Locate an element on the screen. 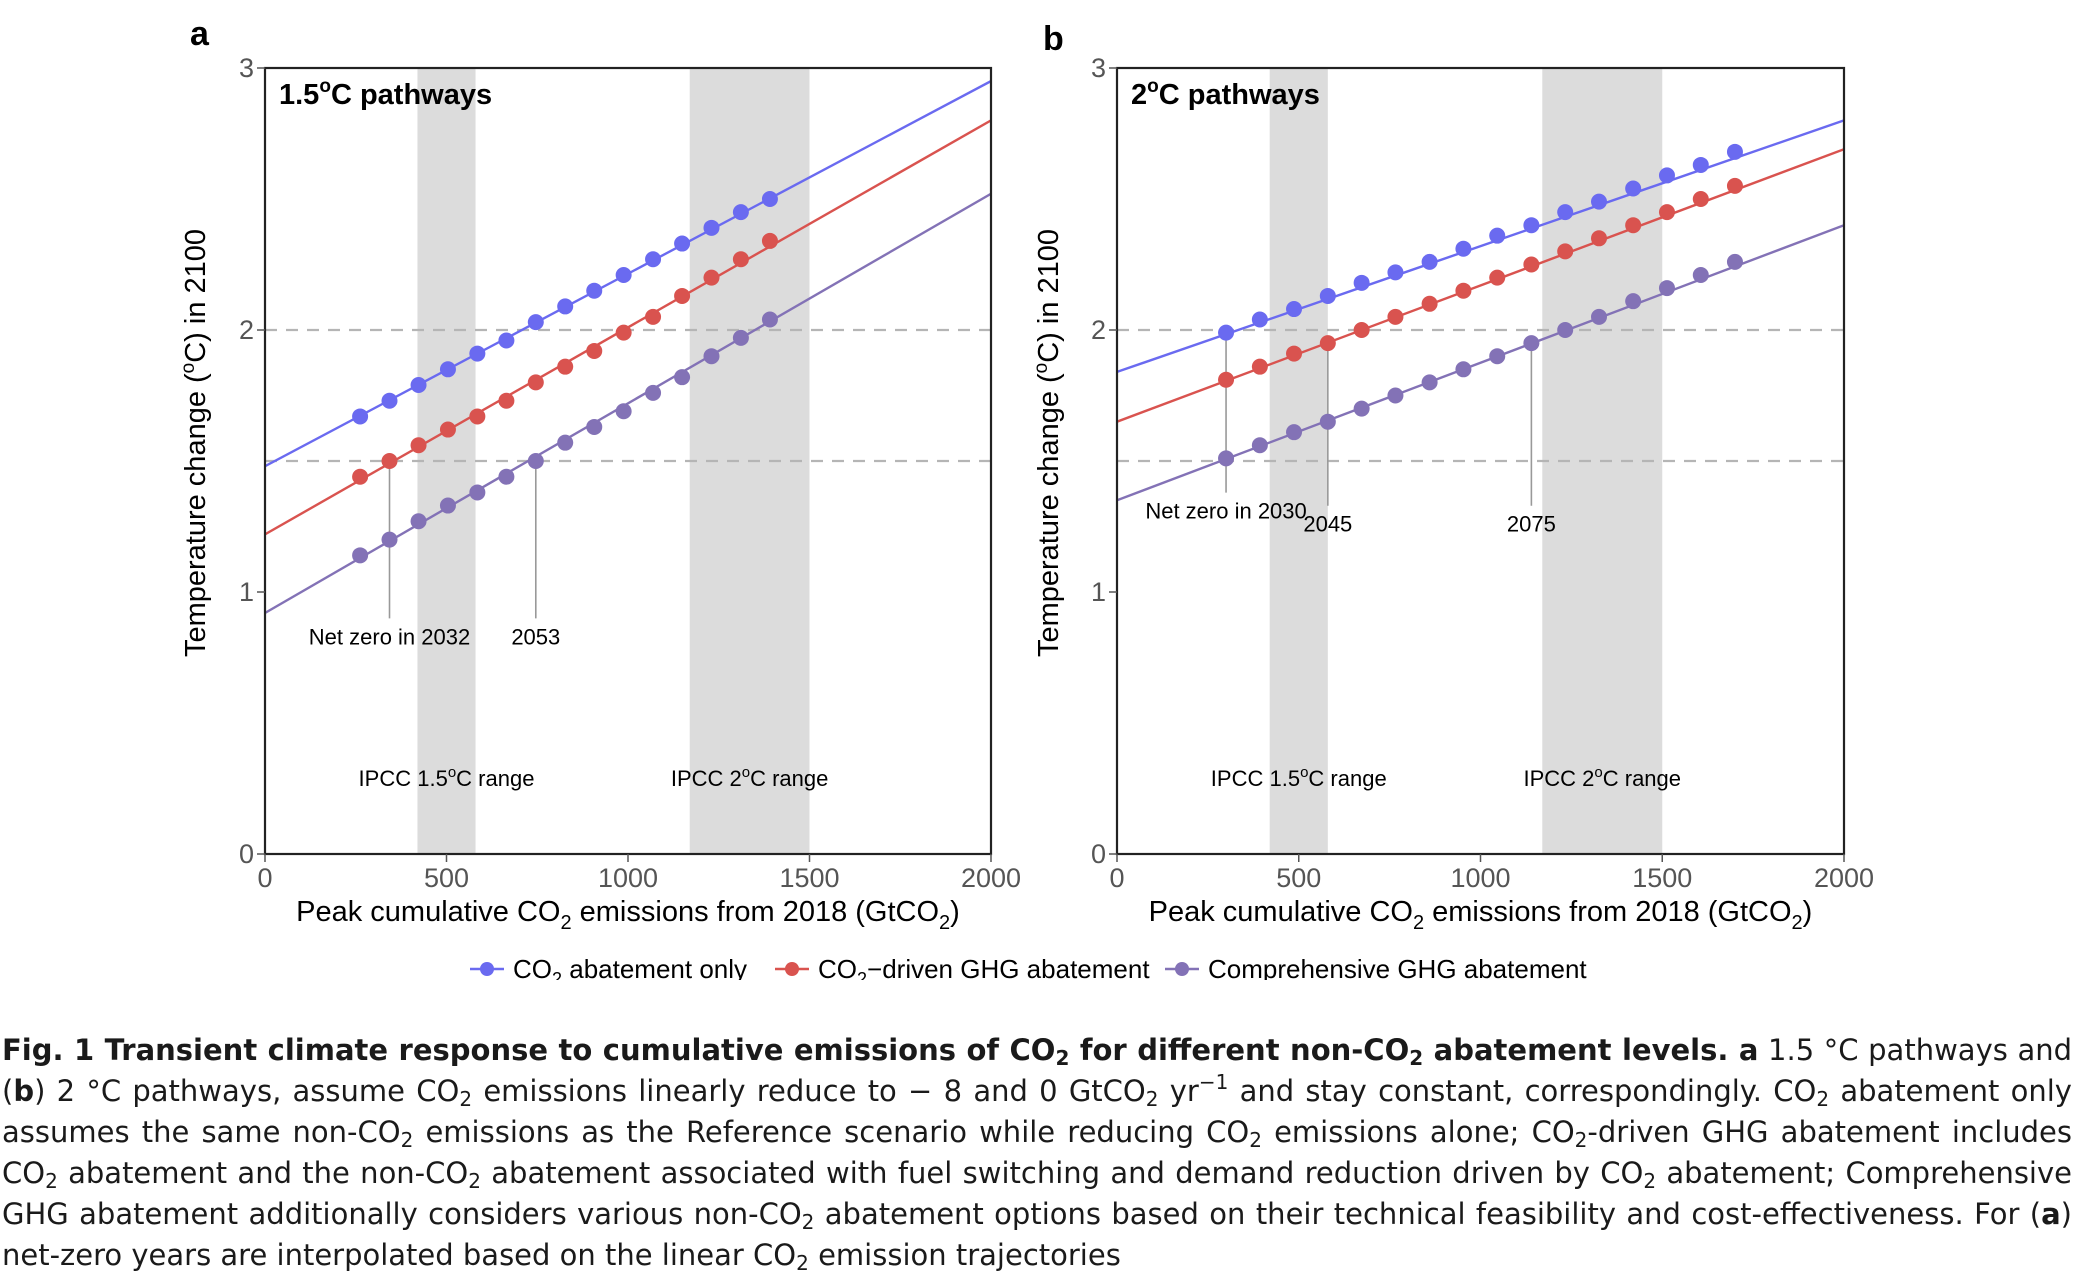  panel-title: 2oC pathways is located at coordinates (1225, 93).